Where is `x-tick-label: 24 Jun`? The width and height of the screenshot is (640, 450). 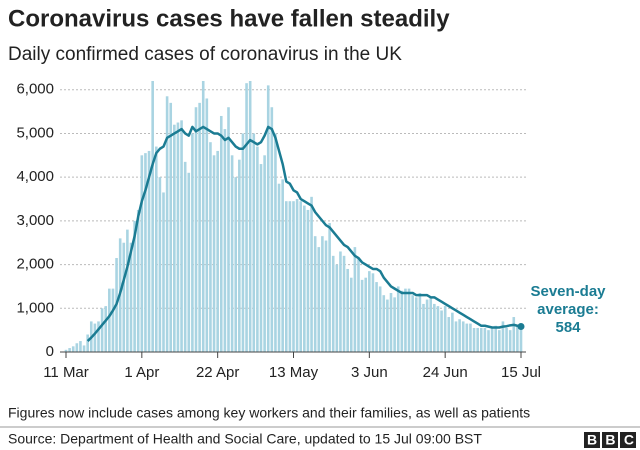 x-tick-label: 24 Jun is located at coordinates (445, 372).